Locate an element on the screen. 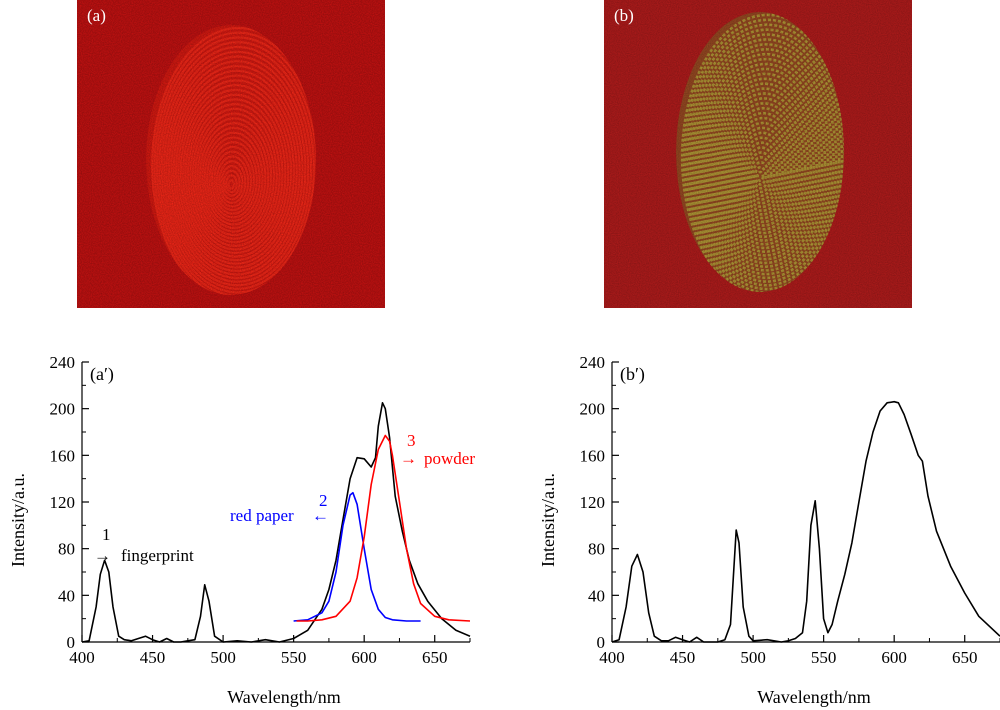 Image resolution: width=1000 pixels, height=710 pixels. y-axis-title-b: Intensity/a.u. is located at coordinates (548, 520).